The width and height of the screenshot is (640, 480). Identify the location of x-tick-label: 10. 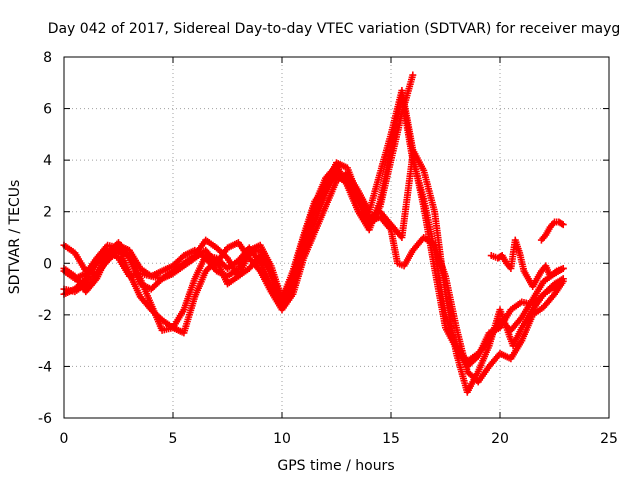
(282, 439).